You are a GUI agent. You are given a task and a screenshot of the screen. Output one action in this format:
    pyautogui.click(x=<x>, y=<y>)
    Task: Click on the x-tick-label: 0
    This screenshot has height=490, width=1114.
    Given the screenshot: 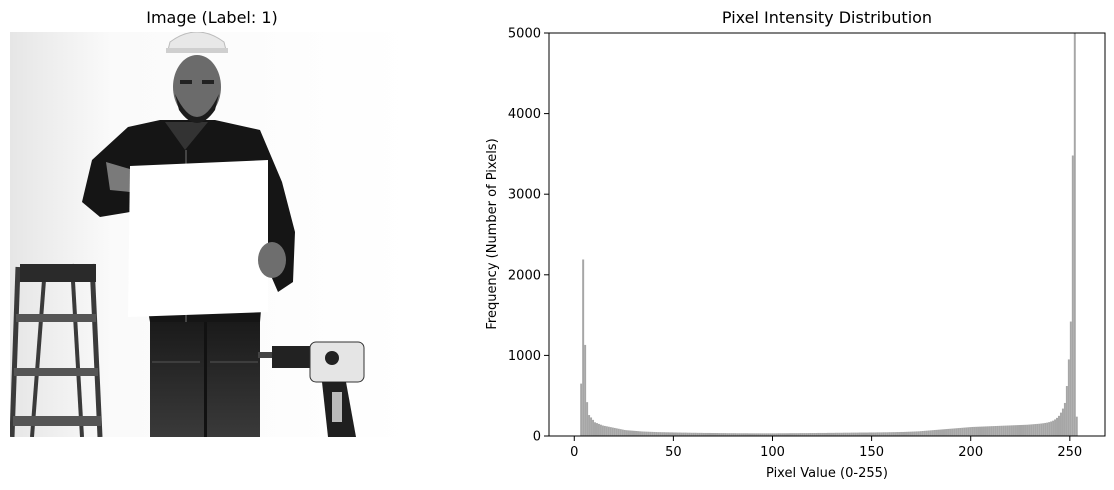 What is the action you would take?
    pyautogui.click(x=574, y=452)
    